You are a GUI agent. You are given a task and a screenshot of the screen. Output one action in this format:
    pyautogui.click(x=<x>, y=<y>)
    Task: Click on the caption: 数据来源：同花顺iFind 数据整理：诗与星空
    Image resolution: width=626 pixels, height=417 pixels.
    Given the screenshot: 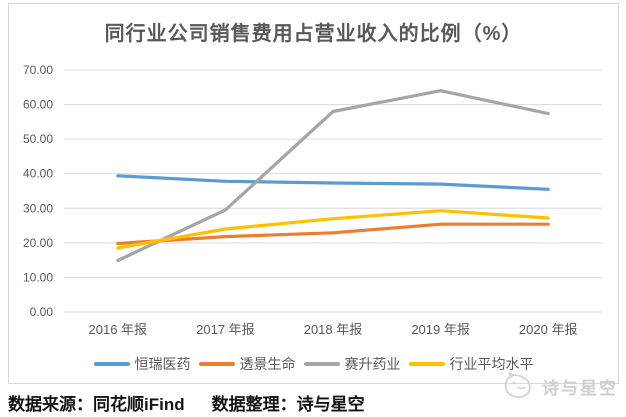 What is the action you would take?
    pyautogui.click(x=186, y=402)
    